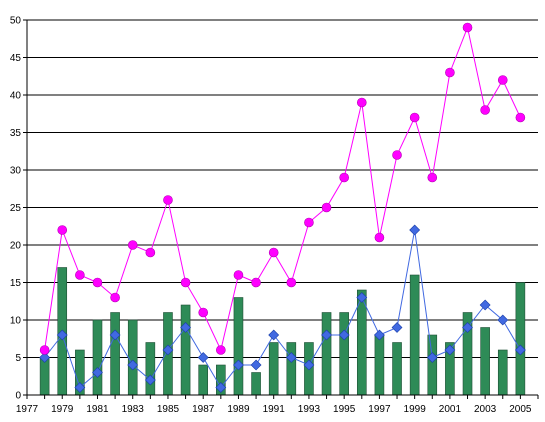  What do you see at coordinates (16, 58) in the screenshot?
I see `y-tick-label: 45` at bounding box center [16, 58].